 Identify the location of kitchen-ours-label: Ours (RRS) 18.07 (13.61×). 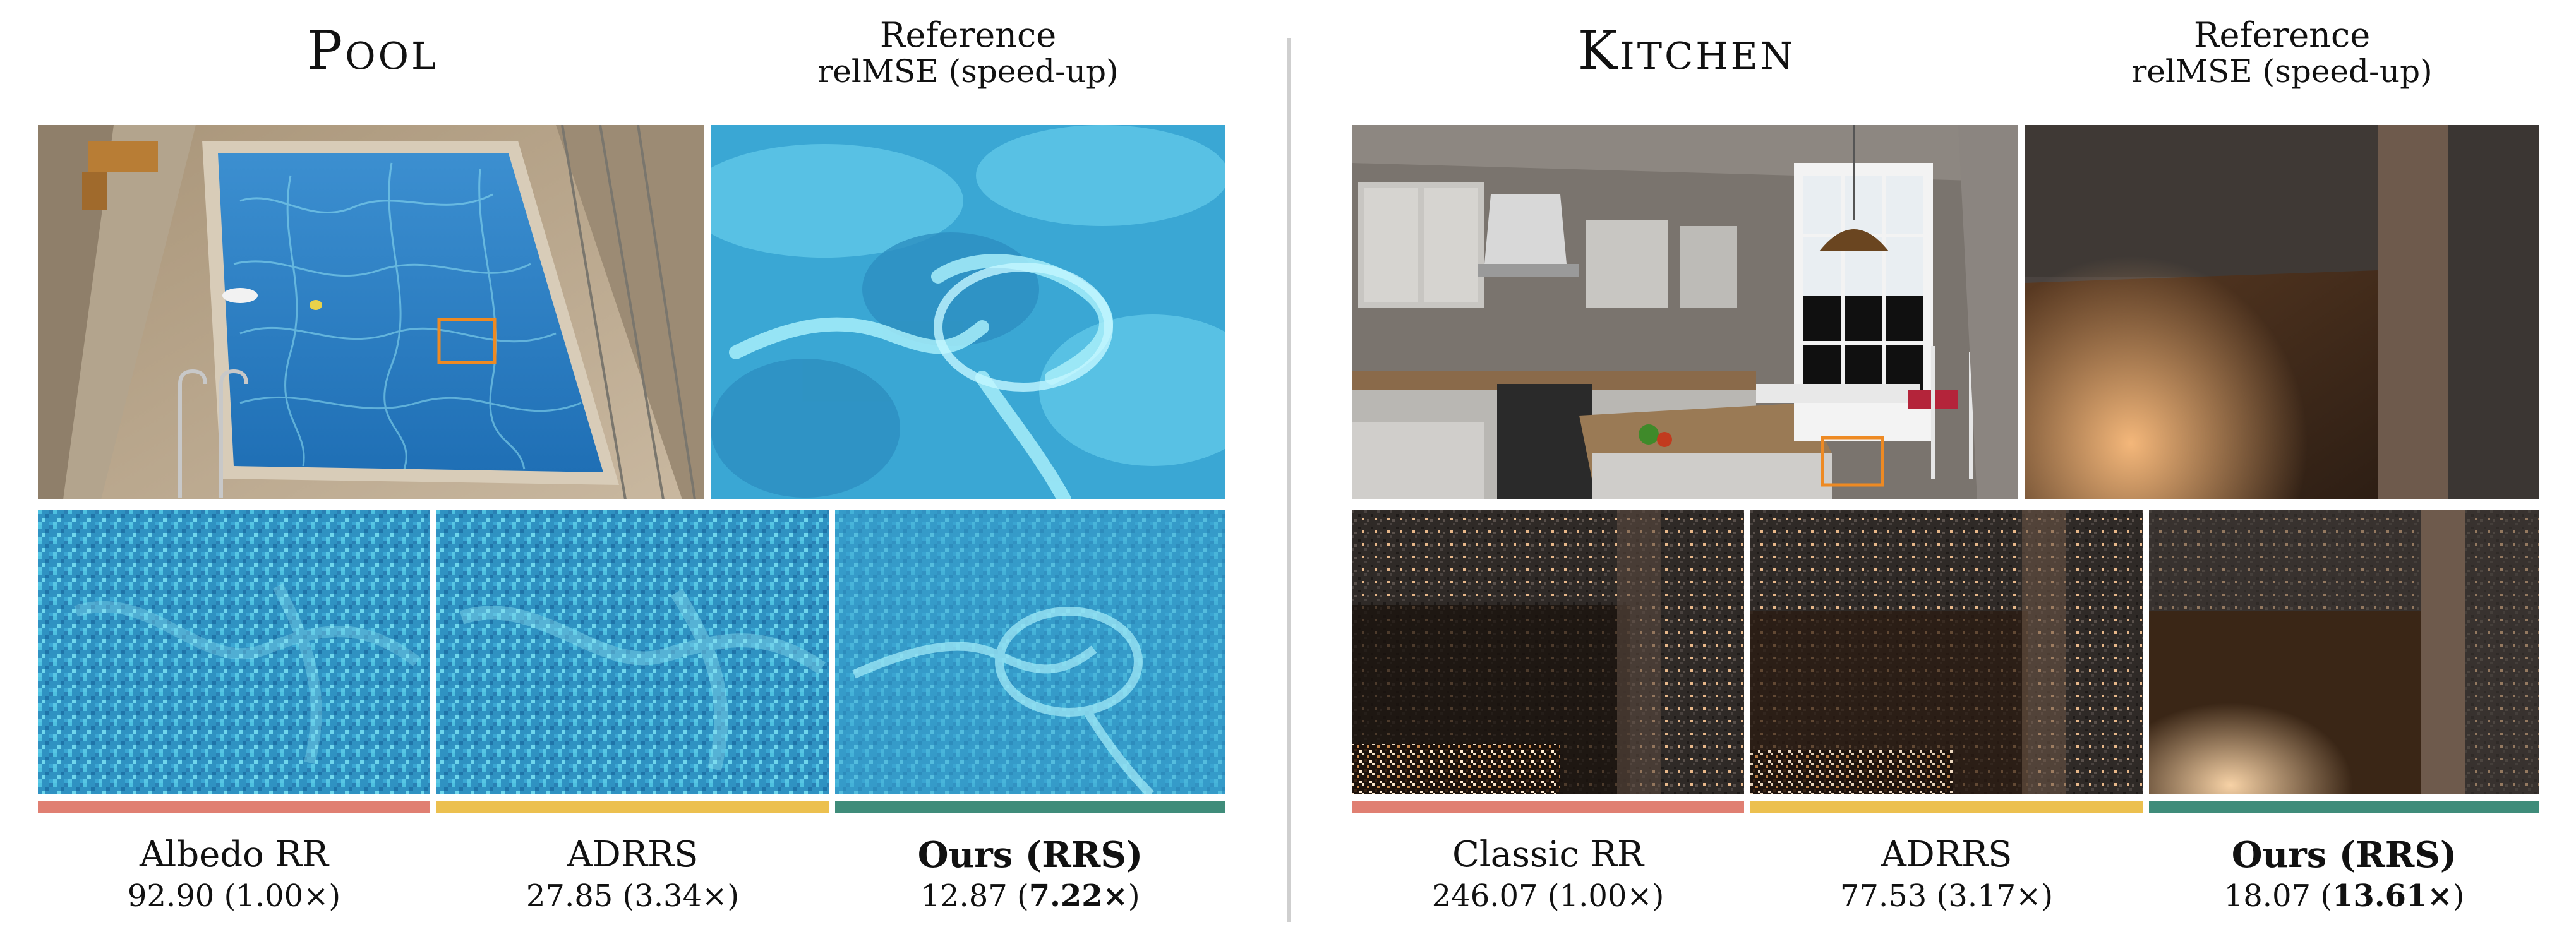
(2344, 874).